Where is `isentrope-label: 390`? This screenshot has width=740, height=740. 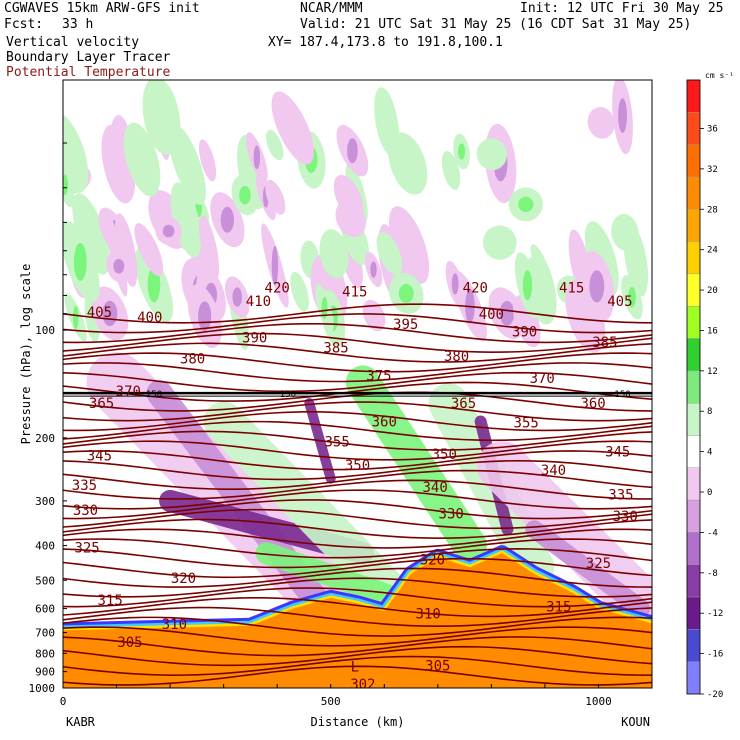
isentrope-label: 390 is located at coordinates (524, 333).